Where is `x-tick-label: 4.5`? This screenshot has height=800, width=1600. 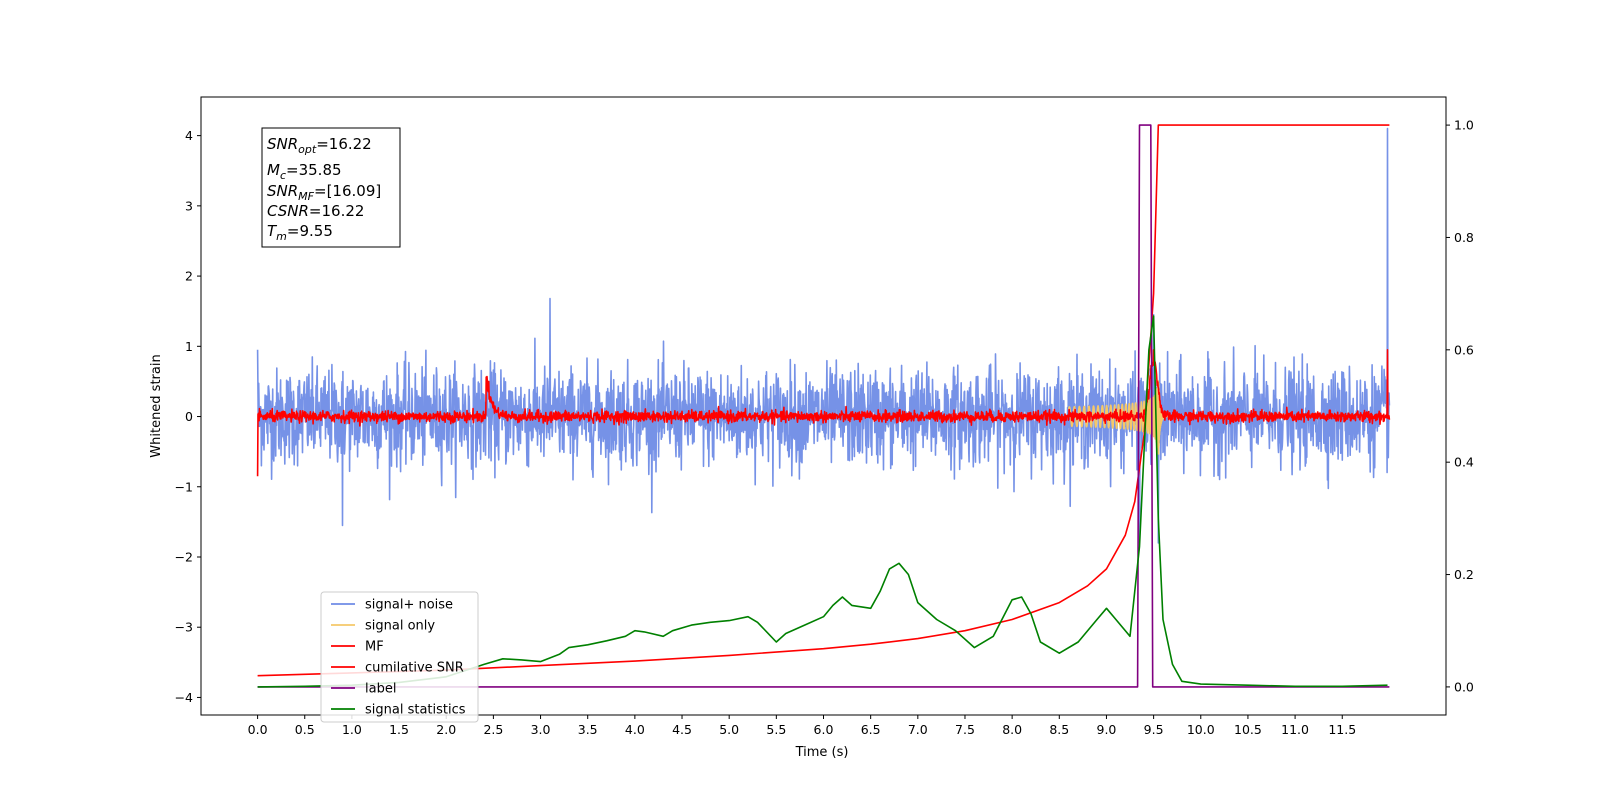
x-tick-label: 4.5 is located at coordinates (682, 729).